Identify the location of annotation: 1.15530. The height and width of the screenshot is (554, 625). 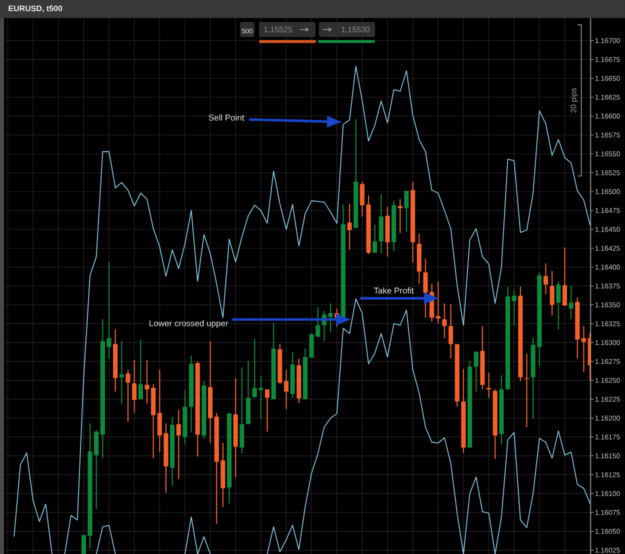
(356, 29).